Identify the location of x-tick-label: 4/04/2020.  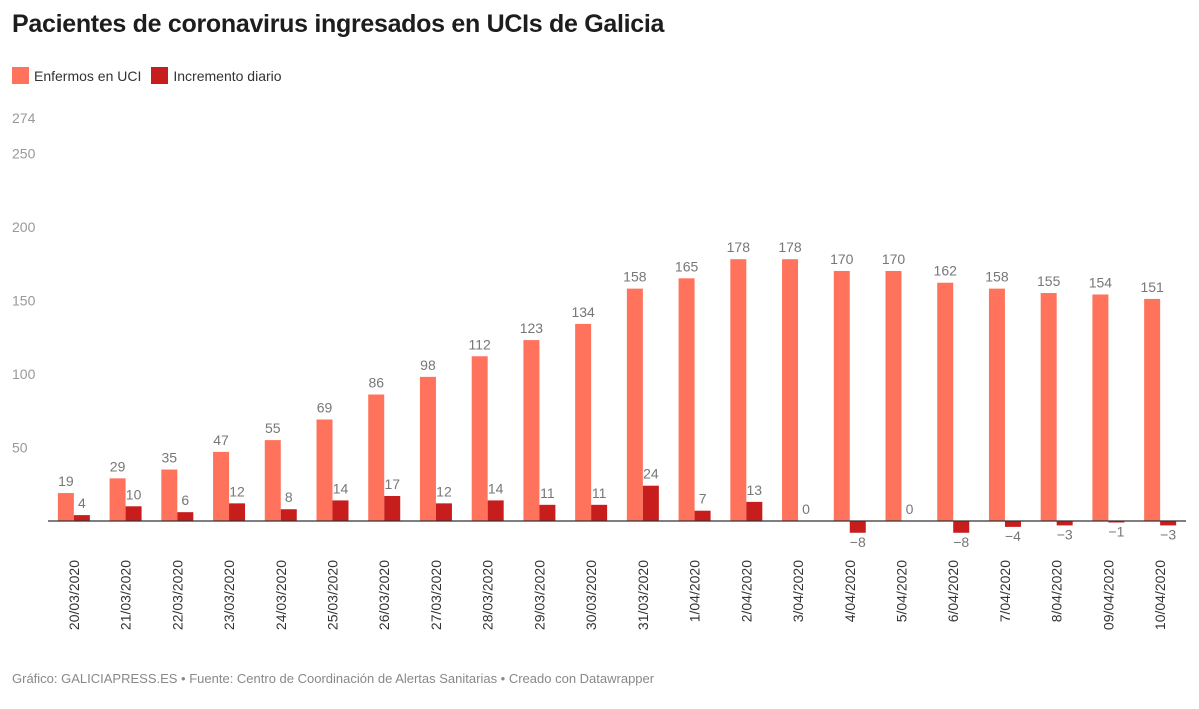
(850, 591).